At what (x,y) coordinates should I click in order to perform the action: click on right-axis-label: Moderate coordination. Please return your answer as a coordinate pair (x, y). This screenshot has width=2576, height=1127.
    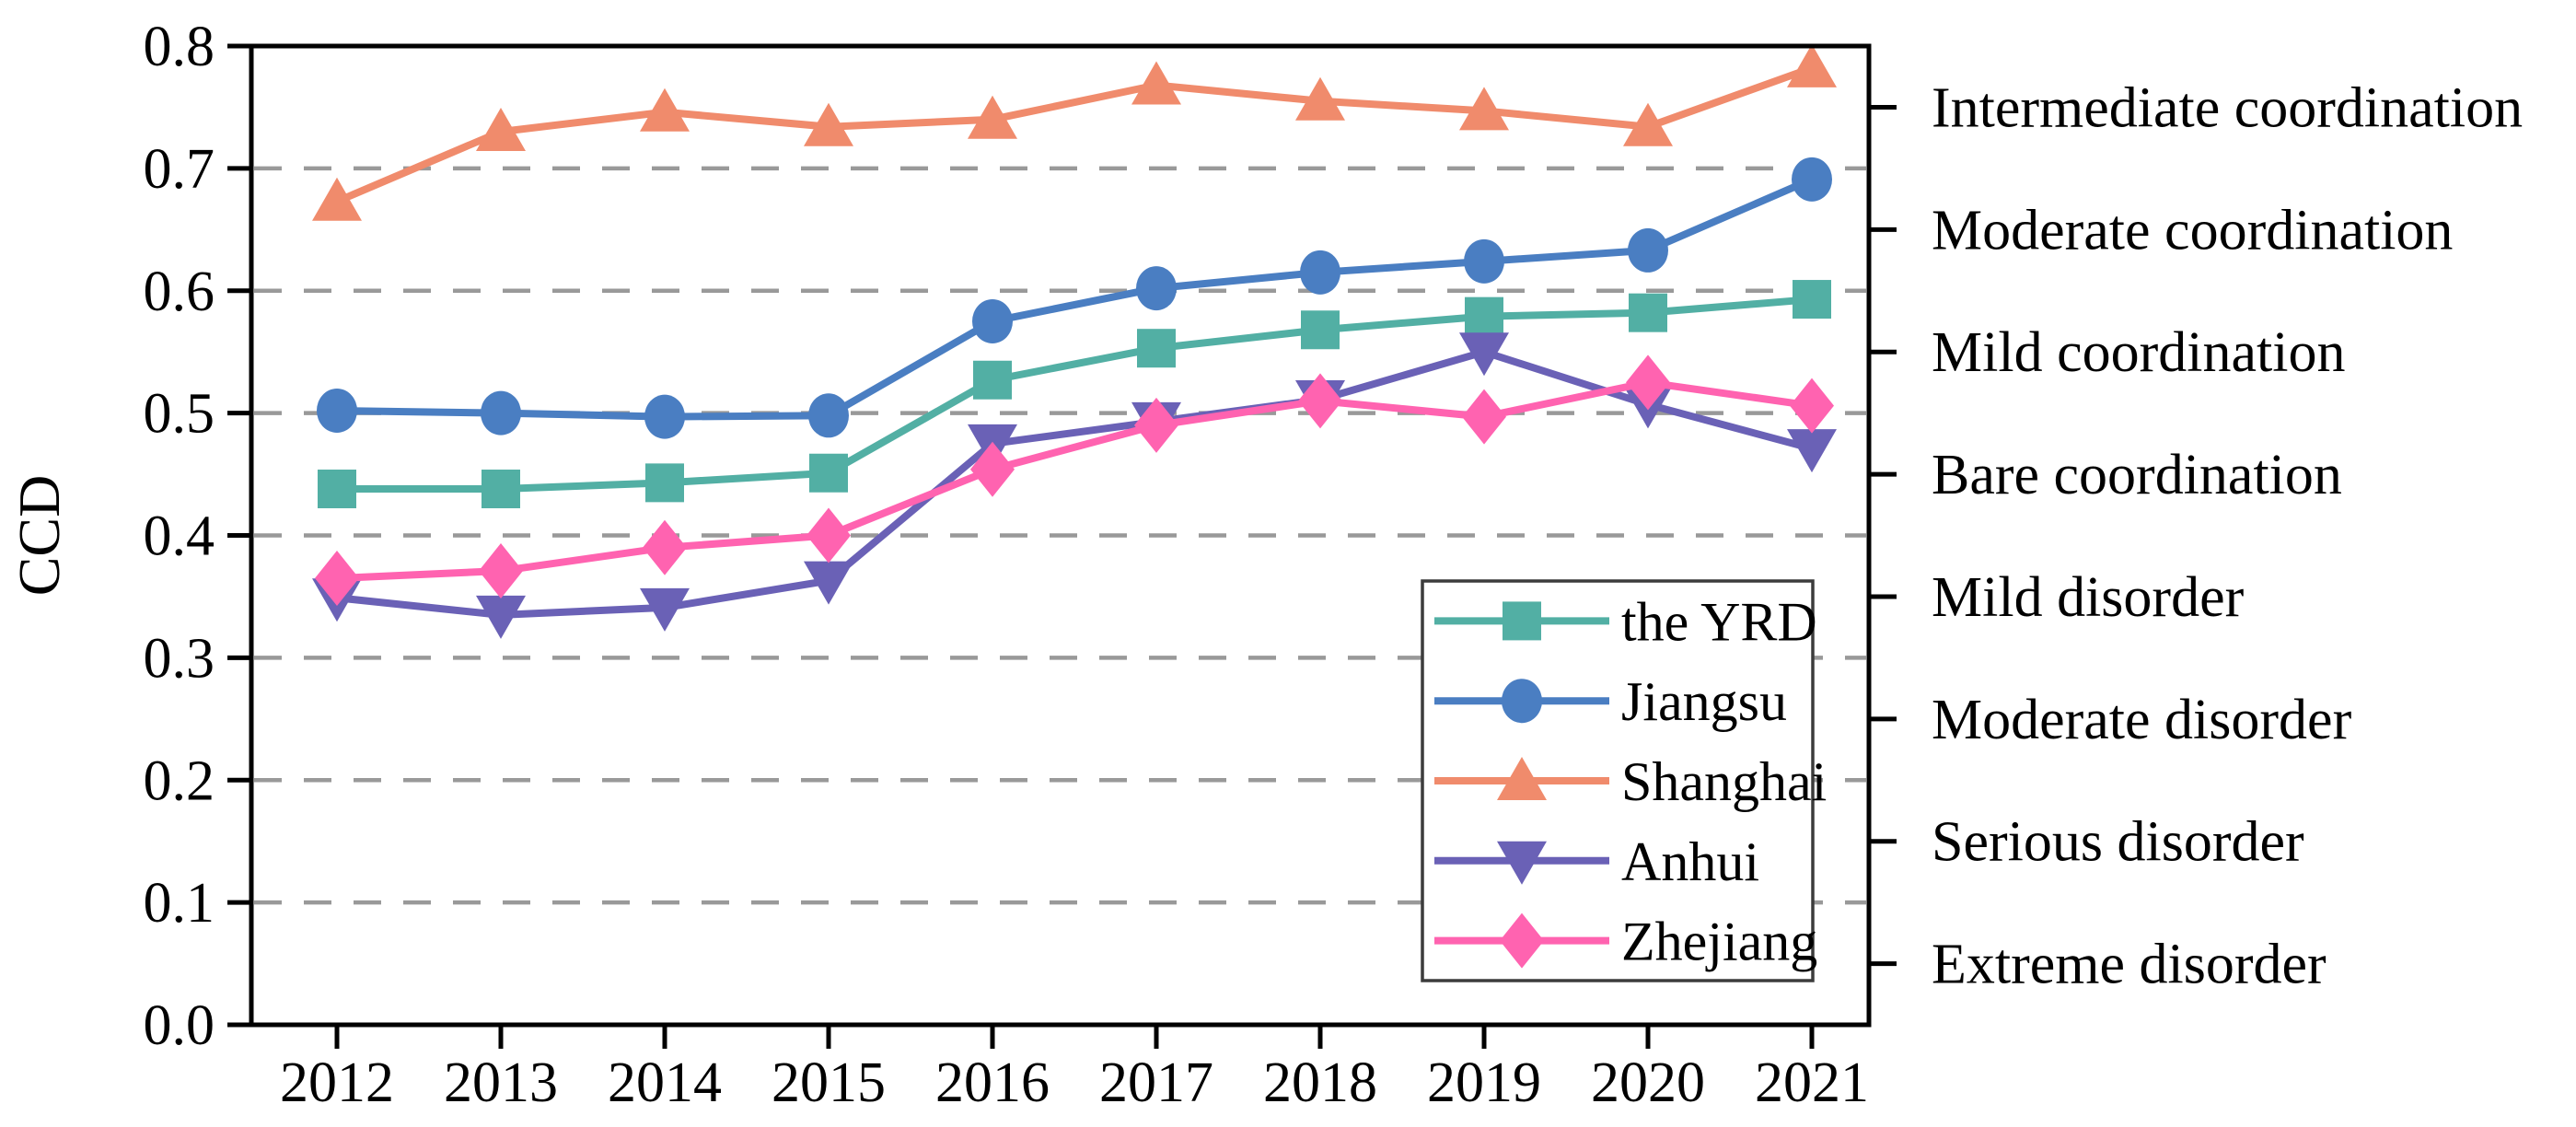
    Looking at the image, I should click on (2192, 230).